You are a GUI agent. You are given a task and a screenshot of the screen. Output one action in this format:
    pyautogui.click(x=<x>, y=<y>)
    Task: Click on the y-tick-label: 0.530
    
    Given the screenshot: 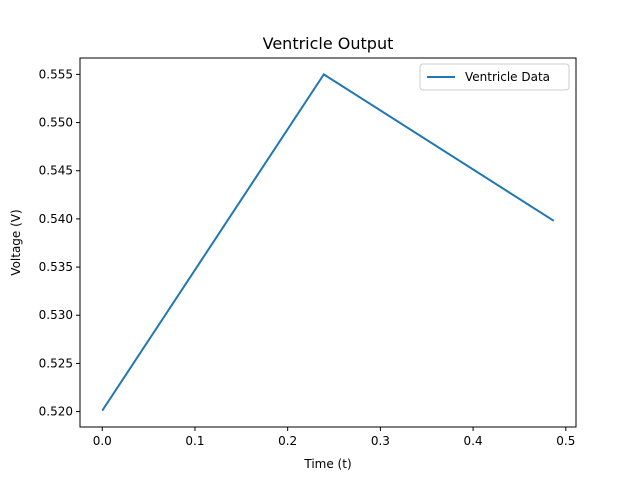 What is the action you would take?
    pyautogui.click(x=56, y=315)
    